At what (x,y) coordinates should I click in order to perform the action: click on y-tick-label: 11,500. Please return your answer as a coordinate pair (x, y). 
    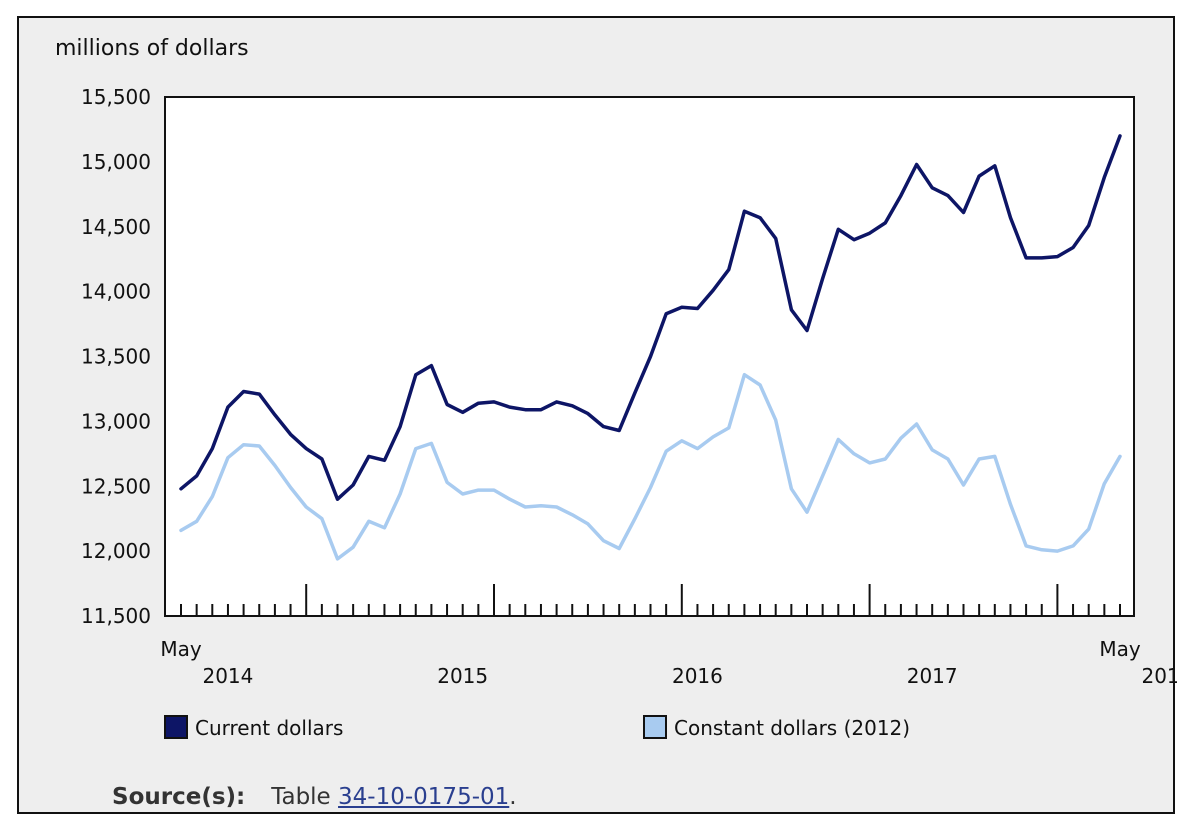
    Looking at the image, I should click on (116, 616).